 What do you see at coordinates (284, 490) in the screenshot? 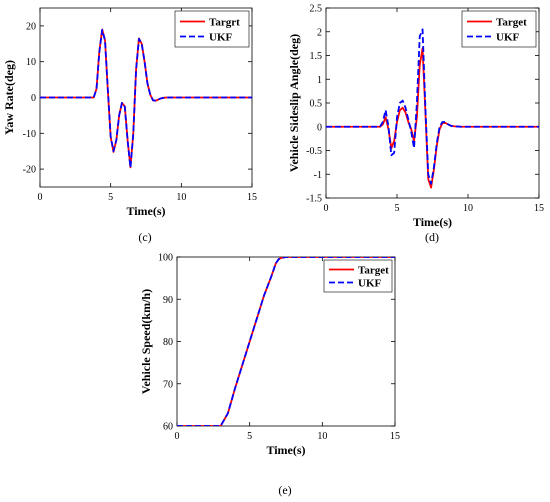
I see `chart-caption: (e)` at bounding box center [284, 490].